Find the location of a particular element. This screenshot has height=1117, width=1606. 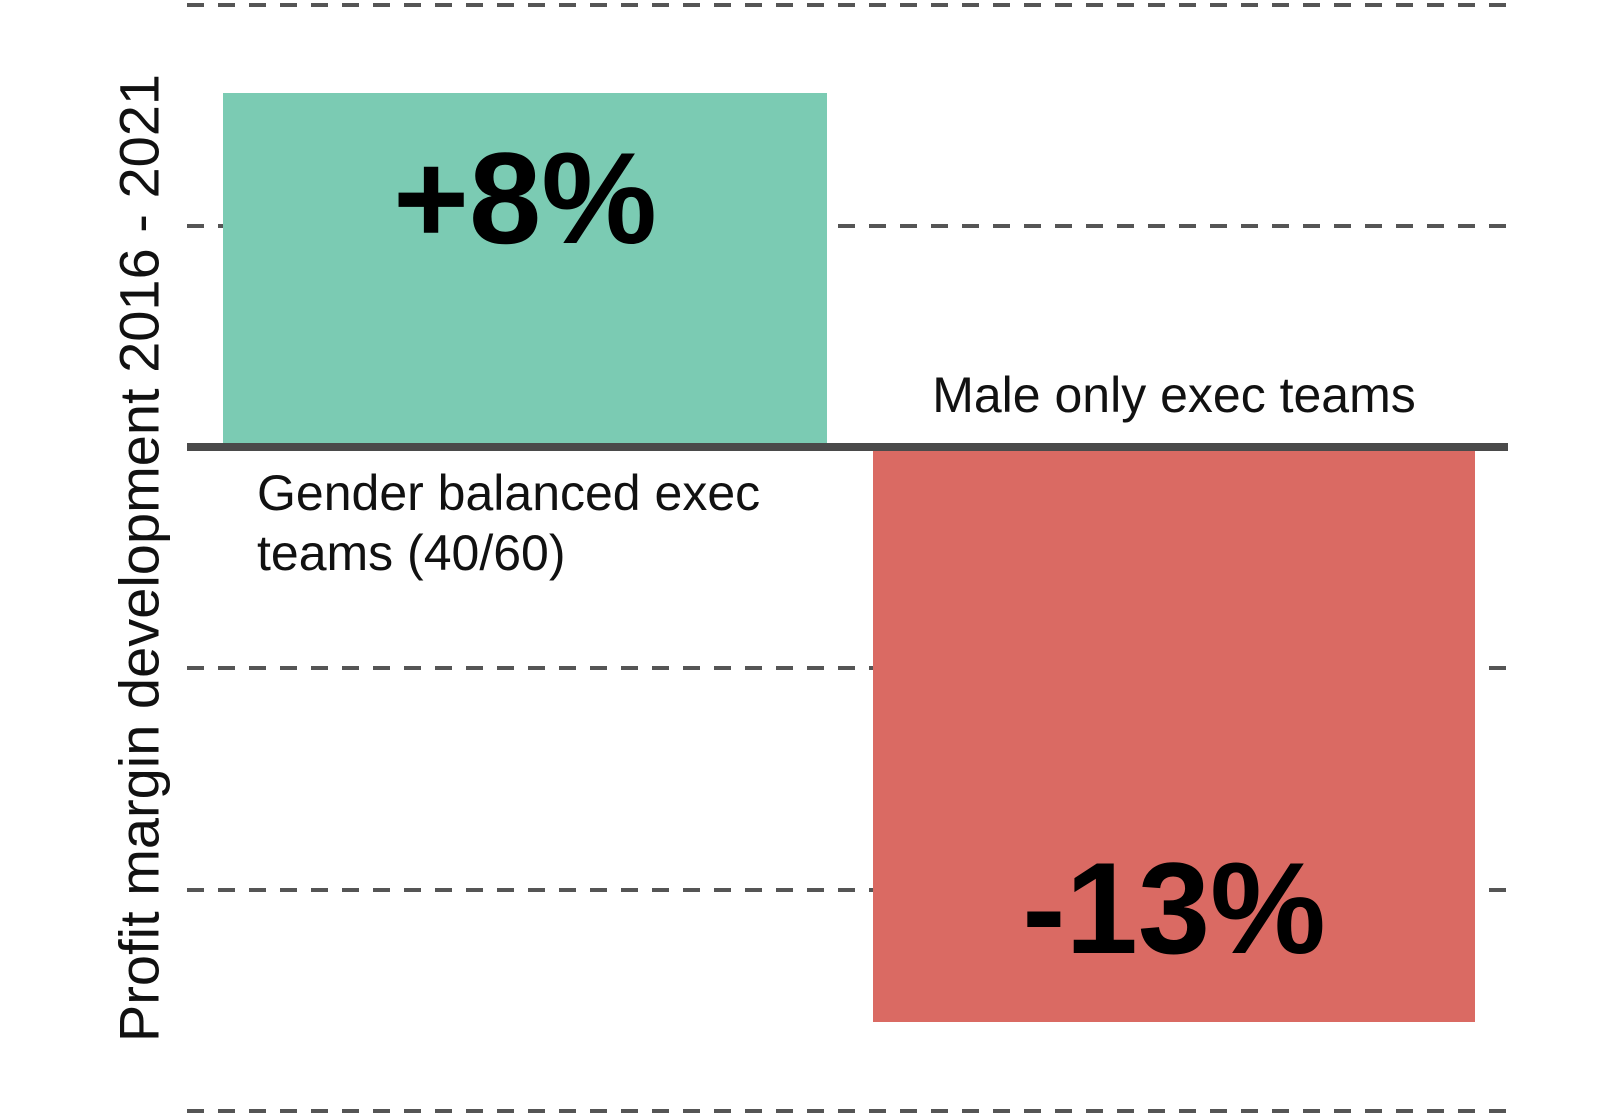

bar-value-label-positive: +8% is located at coordinates (525, 198).